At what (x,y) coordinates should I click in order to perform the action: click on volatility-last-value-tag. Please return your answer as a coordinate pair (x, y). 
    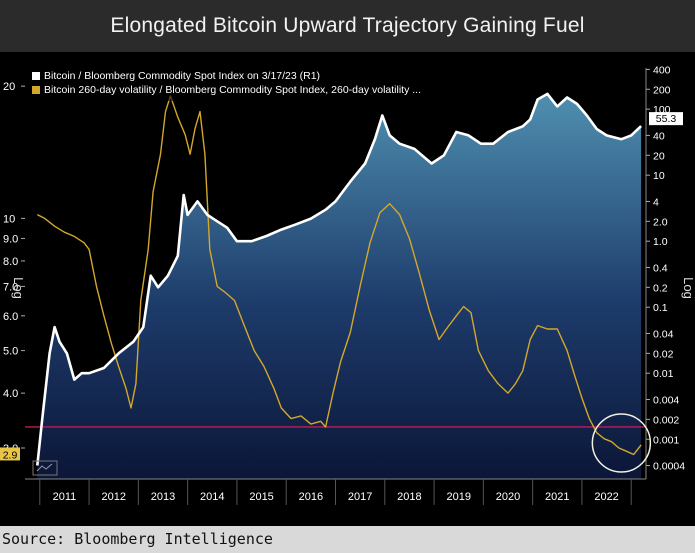
    Looking at the image, I should click on (10, 454).